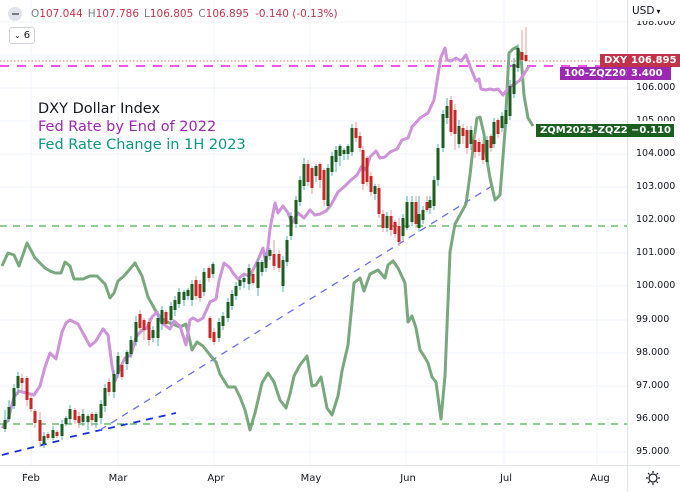 Image resolution: width=680 pixels, height=492 pixels. I want to click on dxy-name-tag: DXY, so click(616, 60).